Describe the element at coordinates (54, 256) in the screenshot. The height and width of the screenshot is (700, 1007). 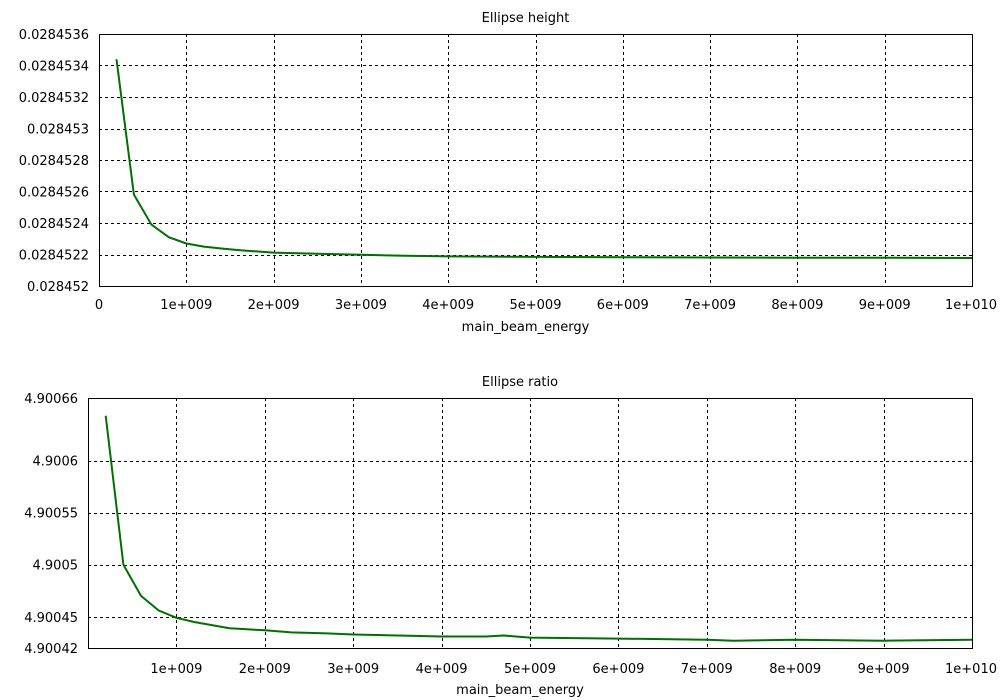
I see `height-y-tick-label: 0.0284522` at that location.